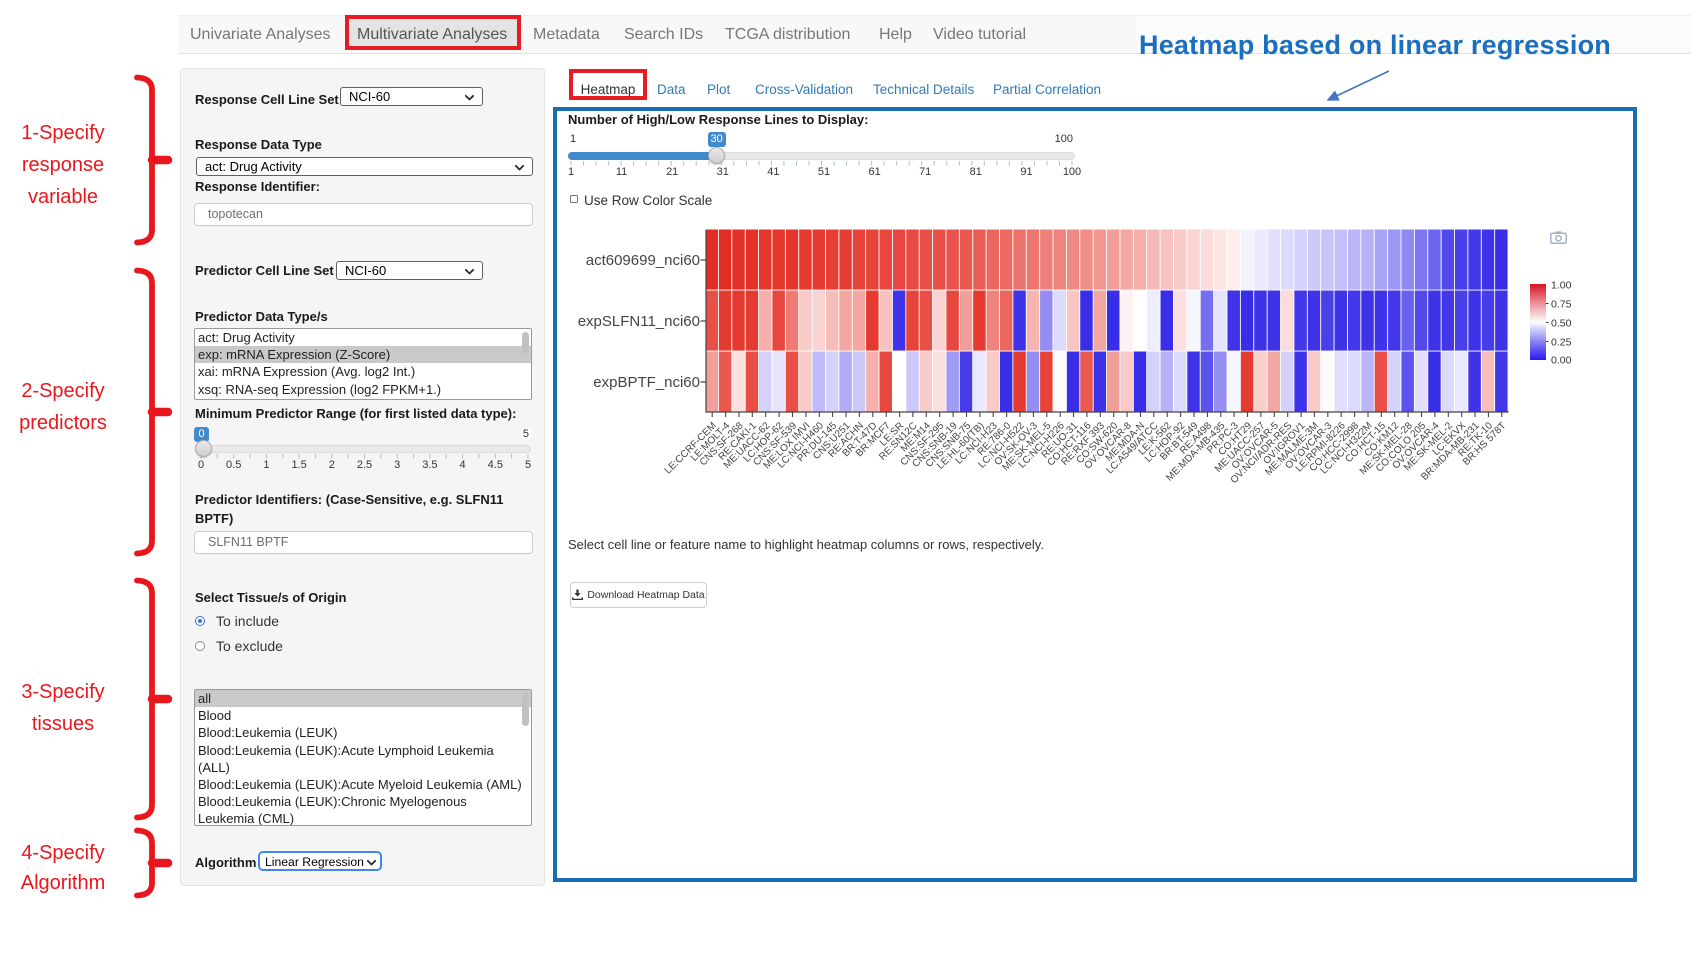 The height and width of the screenshot is (956, 1700). Describe the element at coordinates (1561, 361) in the screenshot. I see `svg-text: 0.00` at that location.